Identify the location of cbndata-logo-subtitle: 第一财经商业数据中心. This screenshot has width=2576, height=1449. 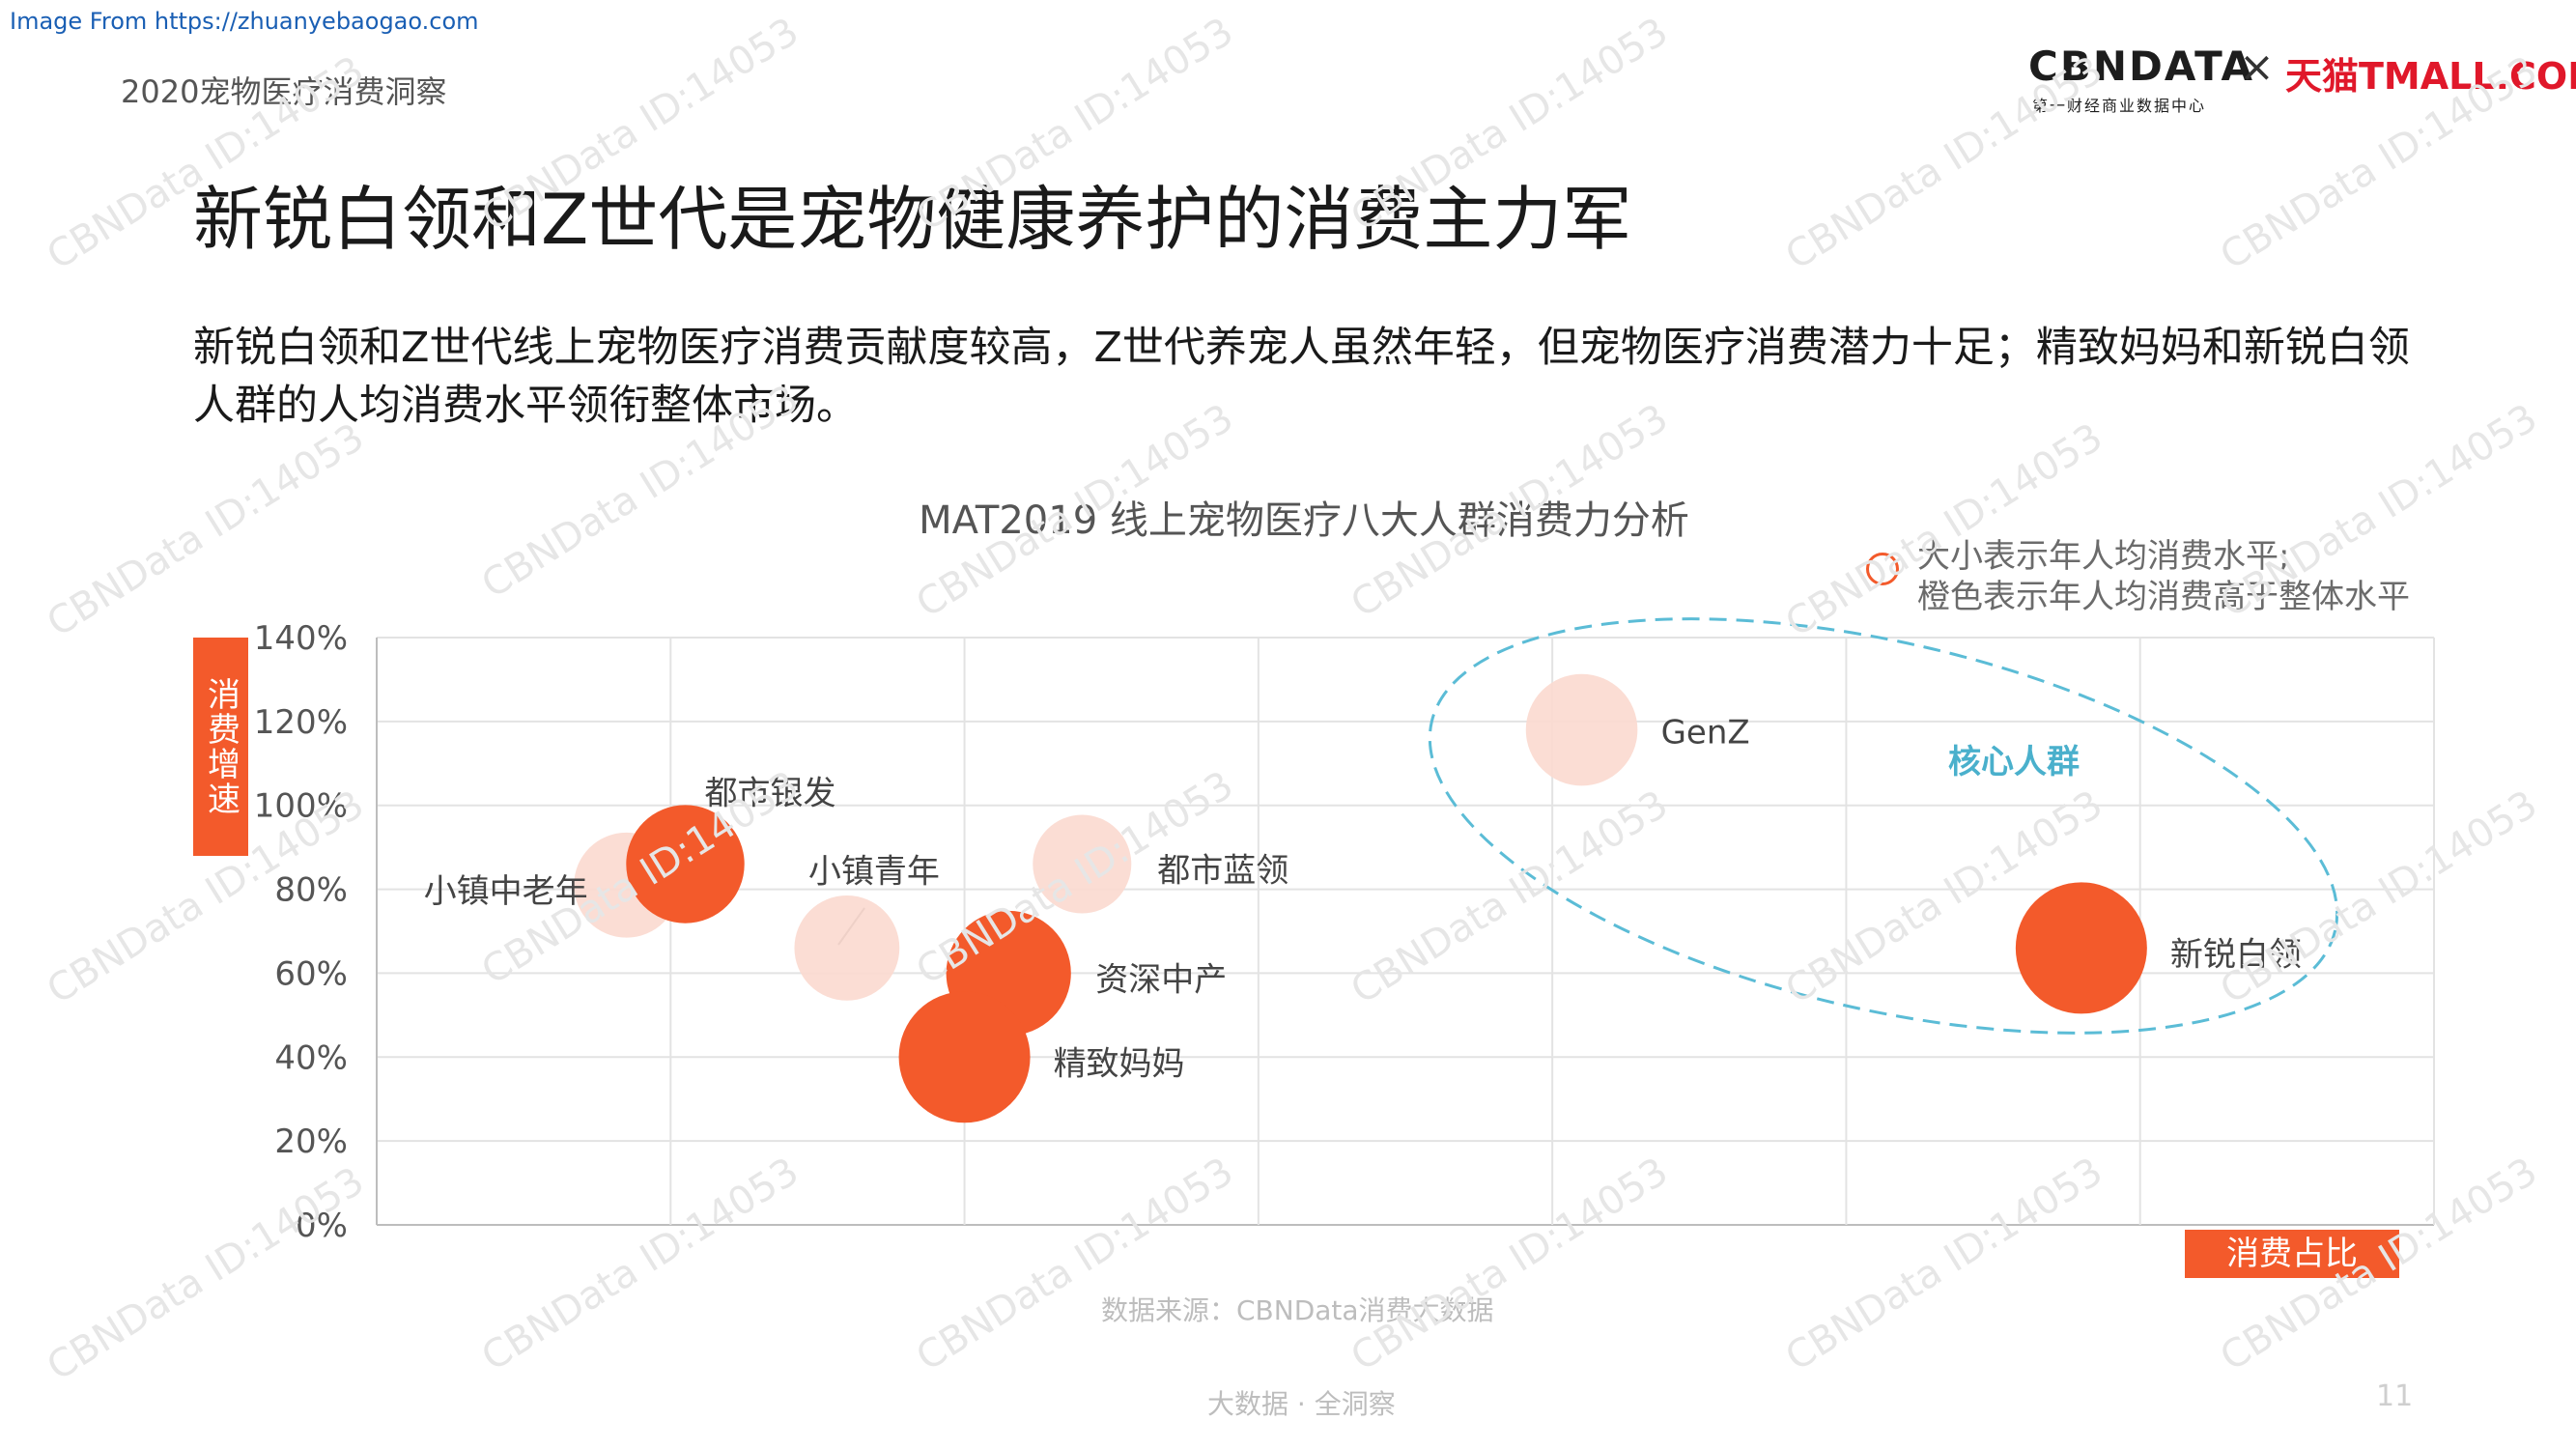
(2119, 106).